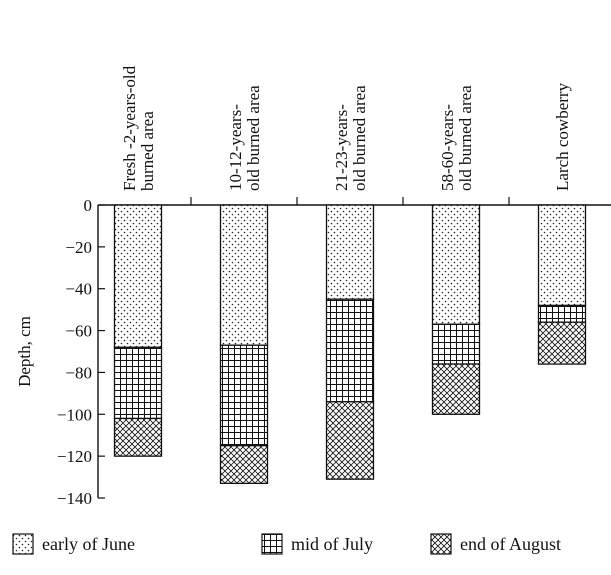 Image resolution: width=611 pixels, height=575 pixels. What do you see at coordinates (286, 544) in the screenshot?
I see `legend: early of June mid of July end of August` at bounding box center [286, 544].